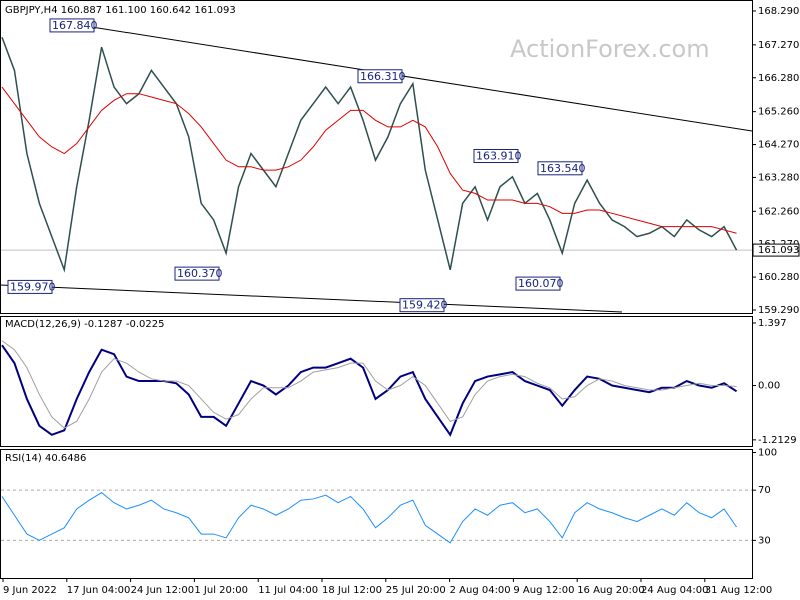  What do you see at coordinates (99, 590) in the screenshot?
I see `x-tick-label: 17 Jun 04:00` at bounding box center [99, 590].